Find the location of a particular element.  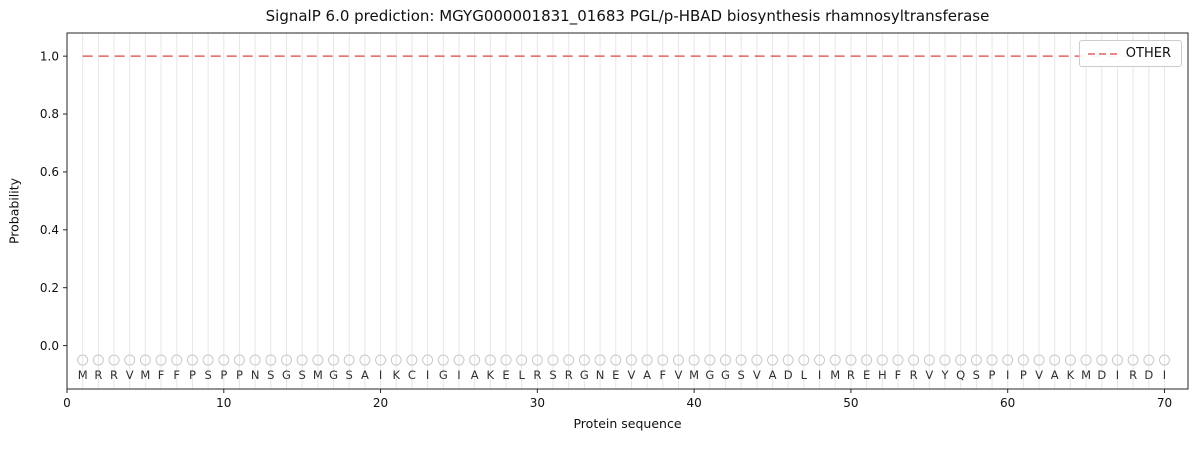

residue-letter: E is located at coordinates (505, 375).